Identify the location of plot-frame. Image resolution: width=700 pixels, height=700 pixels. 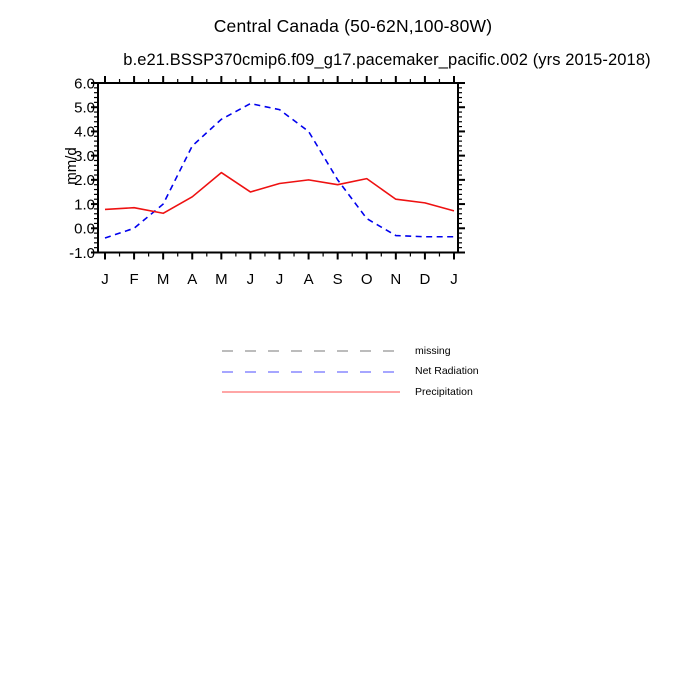
(278, 168).